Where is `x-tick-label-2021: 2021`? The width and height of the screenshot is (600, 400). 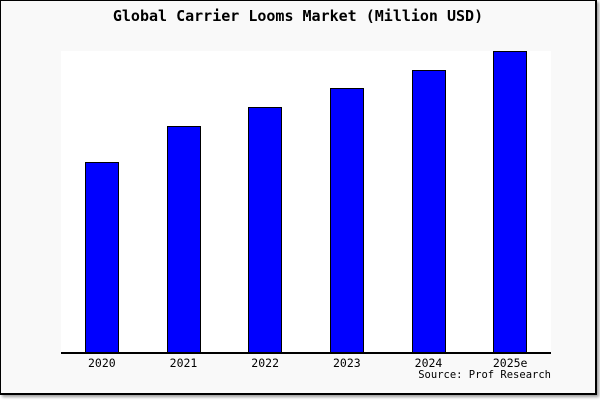
x-tick-label-2021: 2021 is located at coordinates (183, 363).